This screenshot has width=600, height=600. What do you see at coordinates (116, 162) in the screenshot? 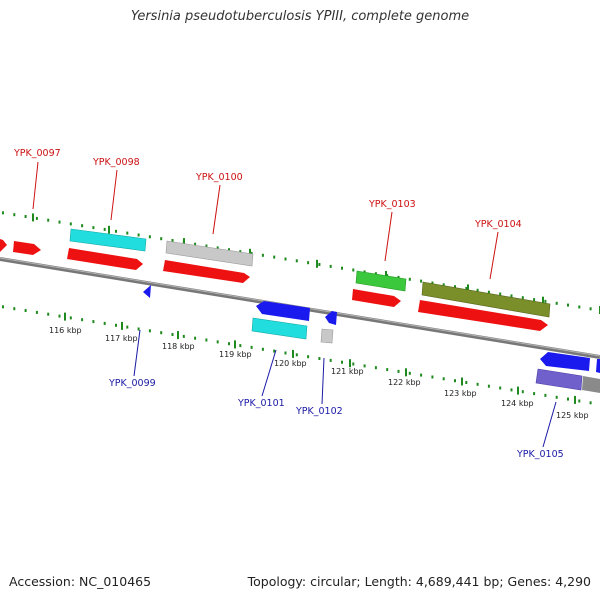
I see `gene-label-ypk-0098: YPK_0098` at bounding box center [116, 162].